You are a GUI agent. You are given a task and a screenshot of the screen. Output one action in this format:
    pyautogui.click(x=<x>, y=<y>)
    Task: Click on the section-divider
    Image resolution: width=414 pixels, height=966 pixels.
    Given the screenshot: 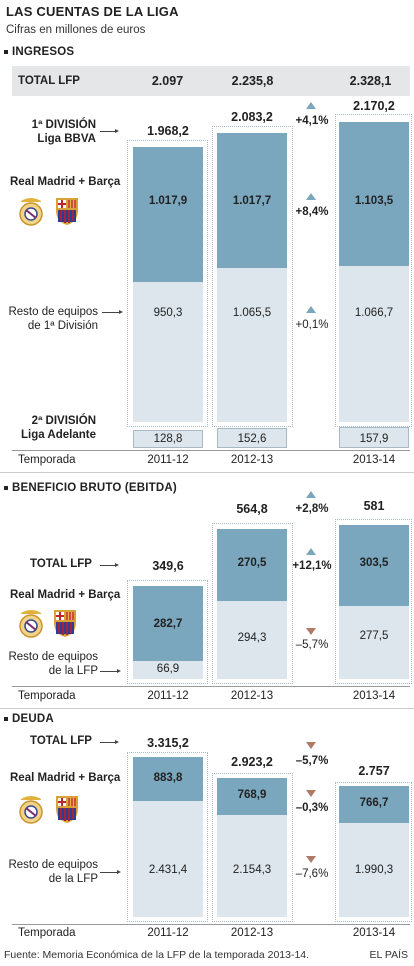 What is the action you would take?
    pyautogui.click(x=207, y=708)
    